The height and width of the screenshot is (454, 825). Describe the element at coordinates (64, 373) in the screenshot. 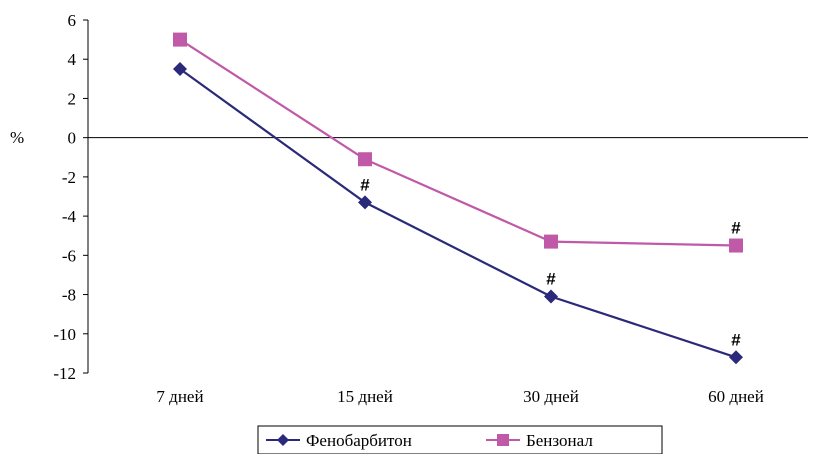

I see `y-tick-label: -12` at that location.